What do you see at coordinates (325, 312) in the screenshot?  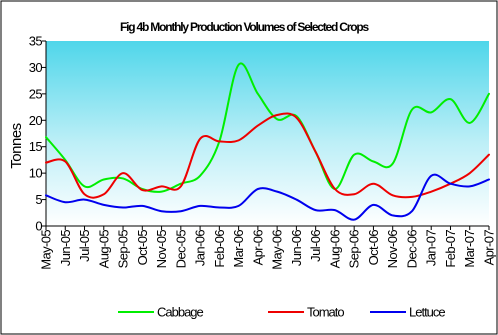 I see `legend-label-tomato: Tomato` at bounding box center [325, 312].